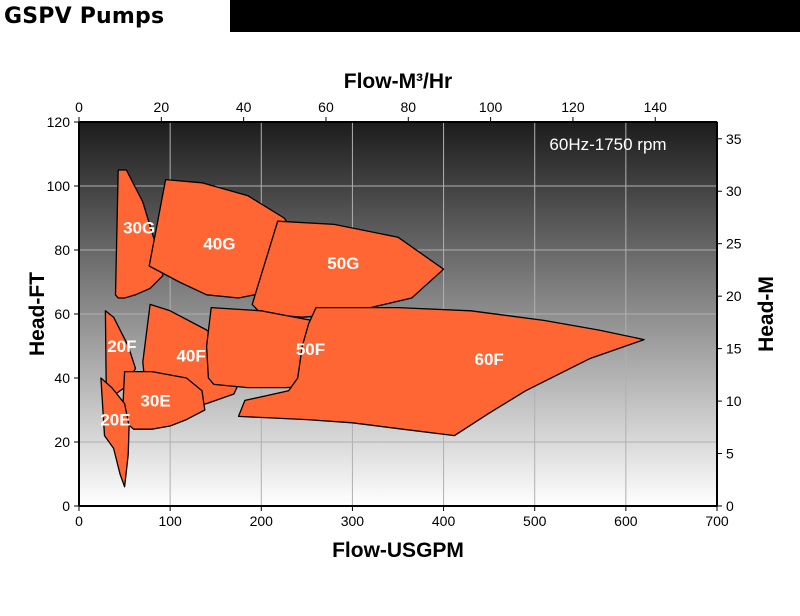  What do you see at coordinates (734, 139) in the screenshot?
I see `y2-tick-label: 35` at bounding box center [734, 139].